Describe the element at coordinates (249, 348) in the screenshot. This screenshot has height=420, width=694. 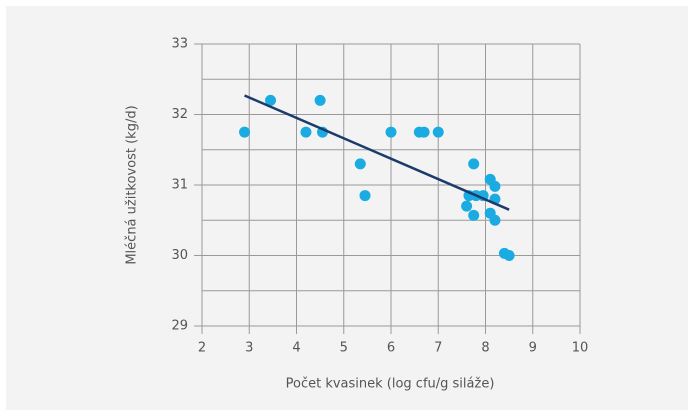
I see `x-tick-label: 3` at that location.